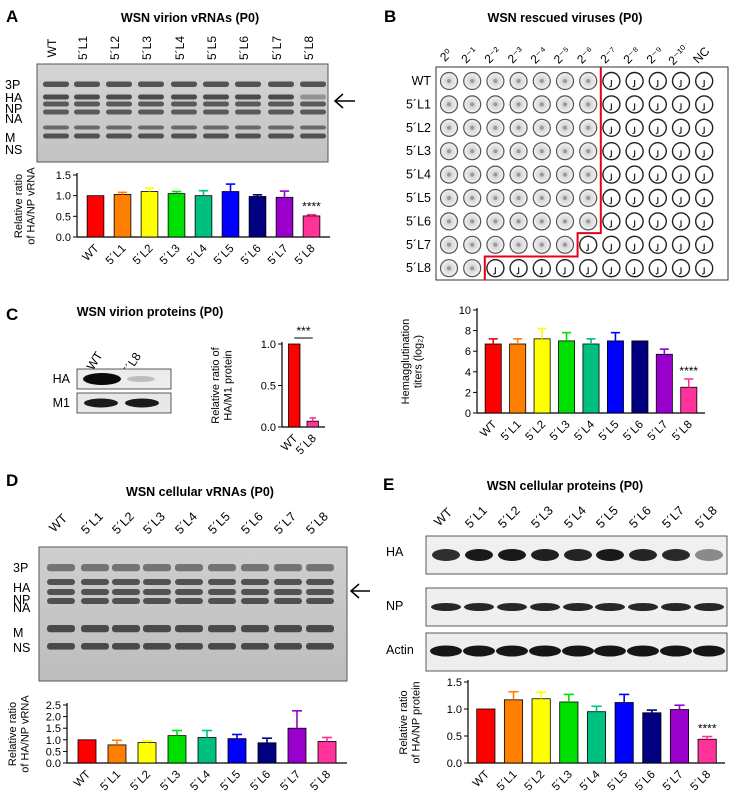 The width and height of the screenshot is (735, 805). I want to click on y-tick-label: 1.0, so click(53, 741).